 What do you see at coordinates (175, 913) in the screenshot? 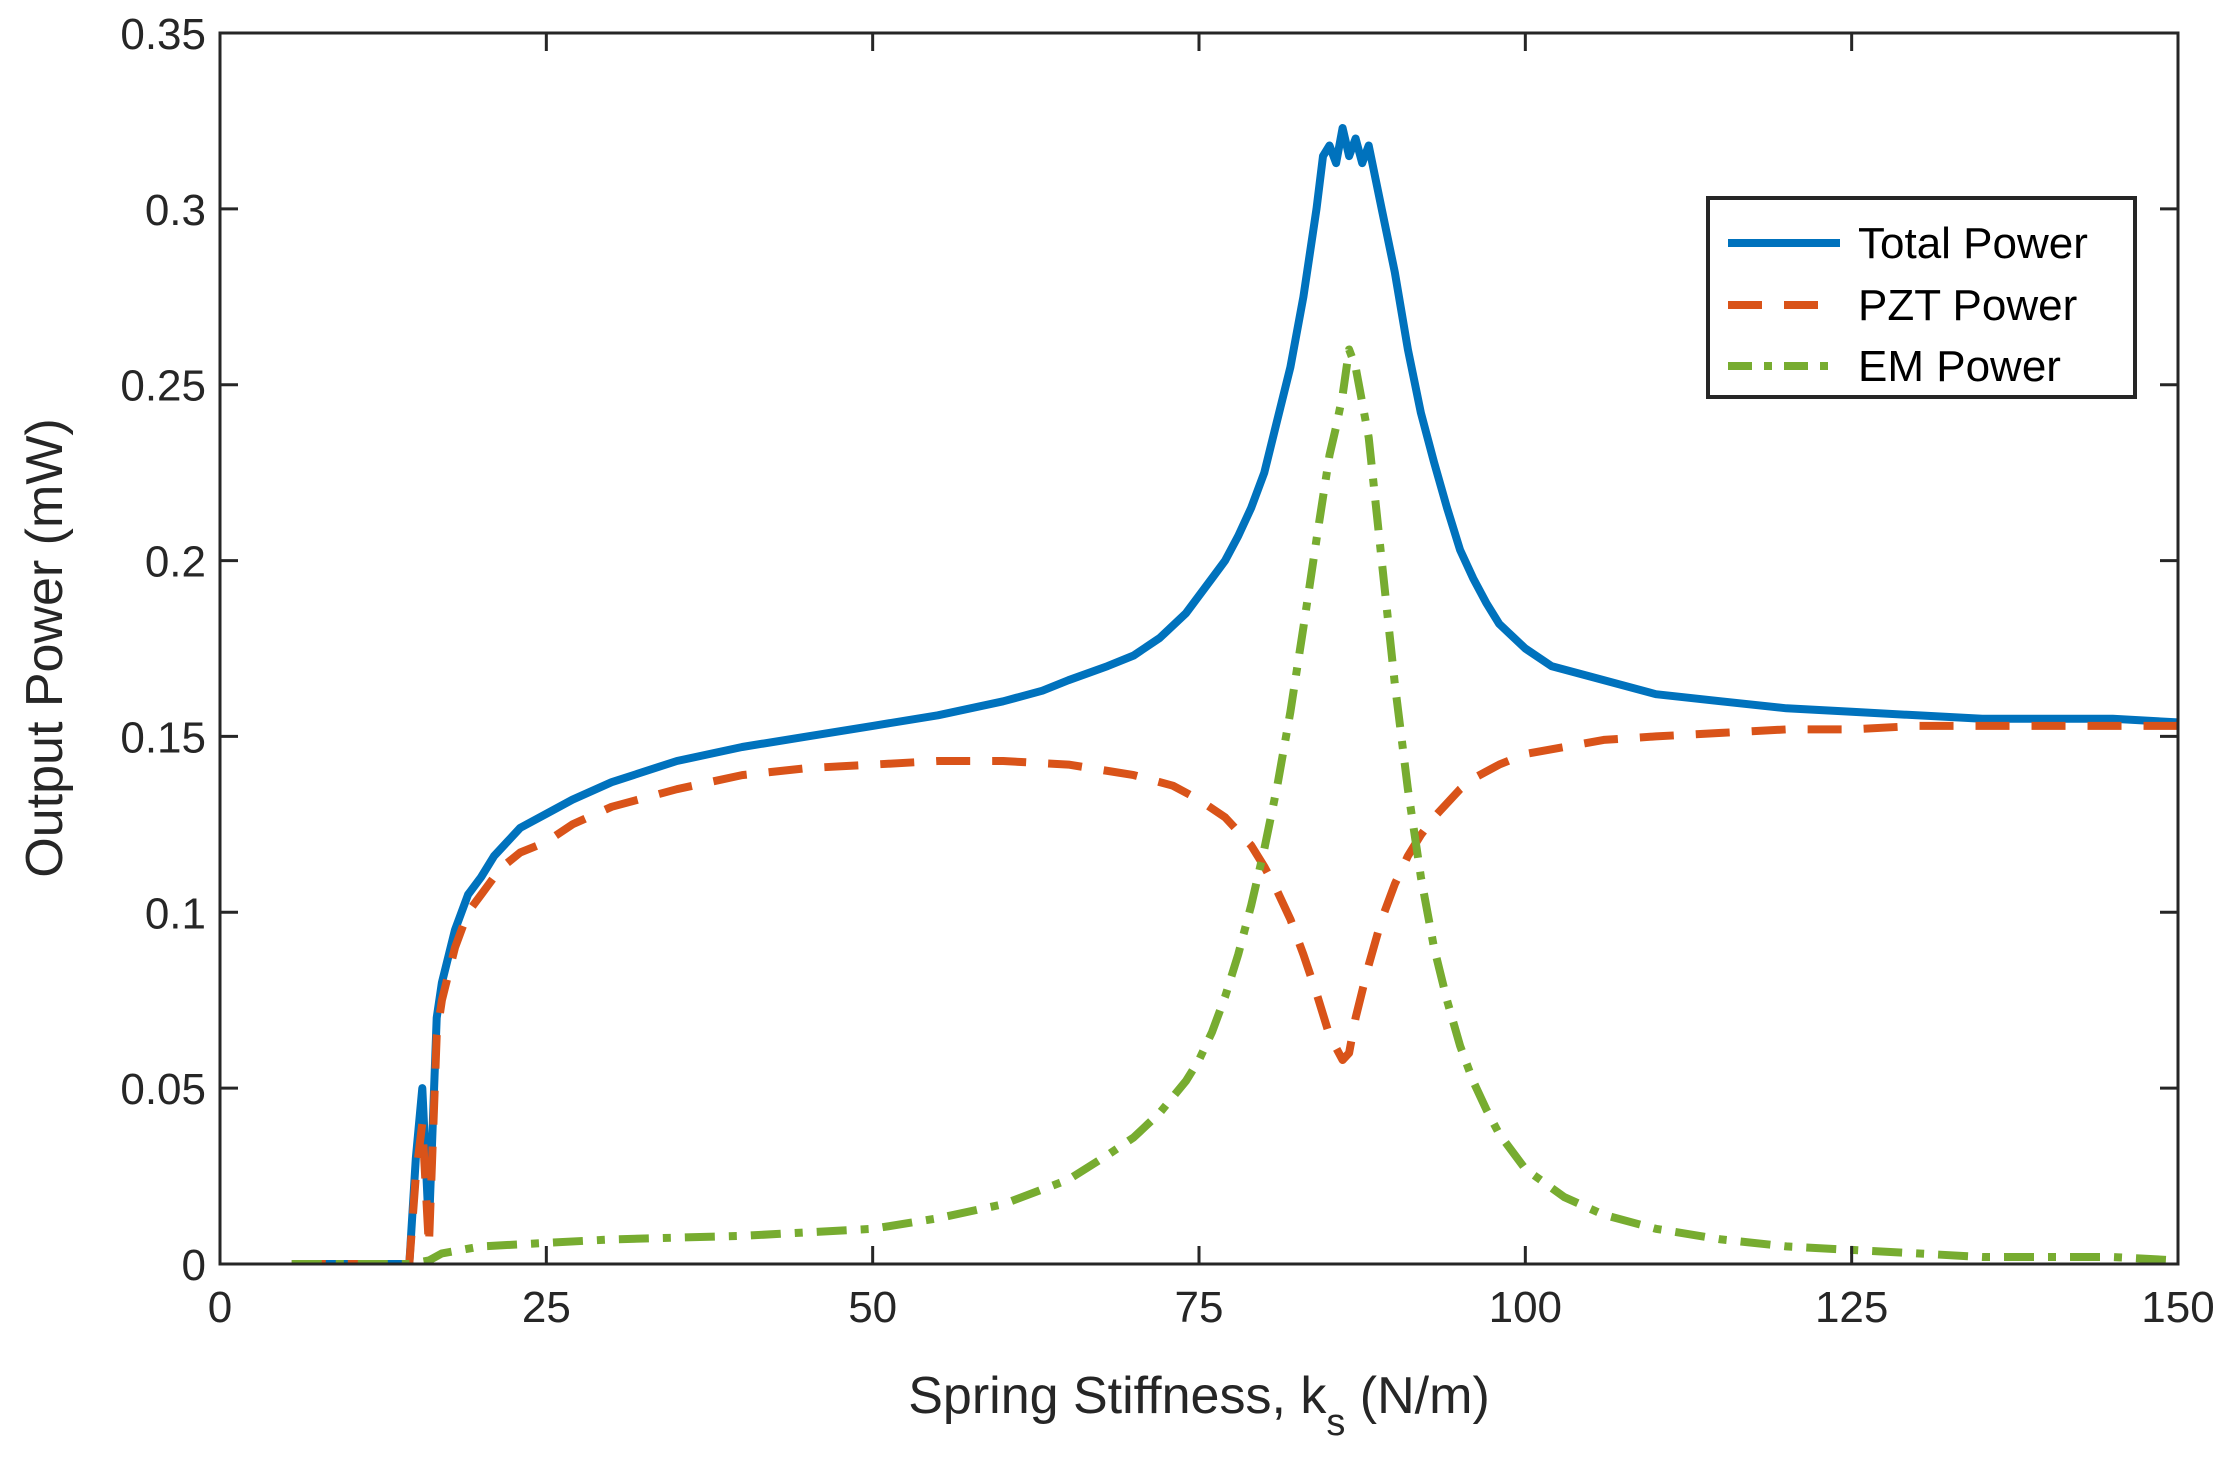
I see `y-tick-label: 0.1` at bounding box center [175, 913].